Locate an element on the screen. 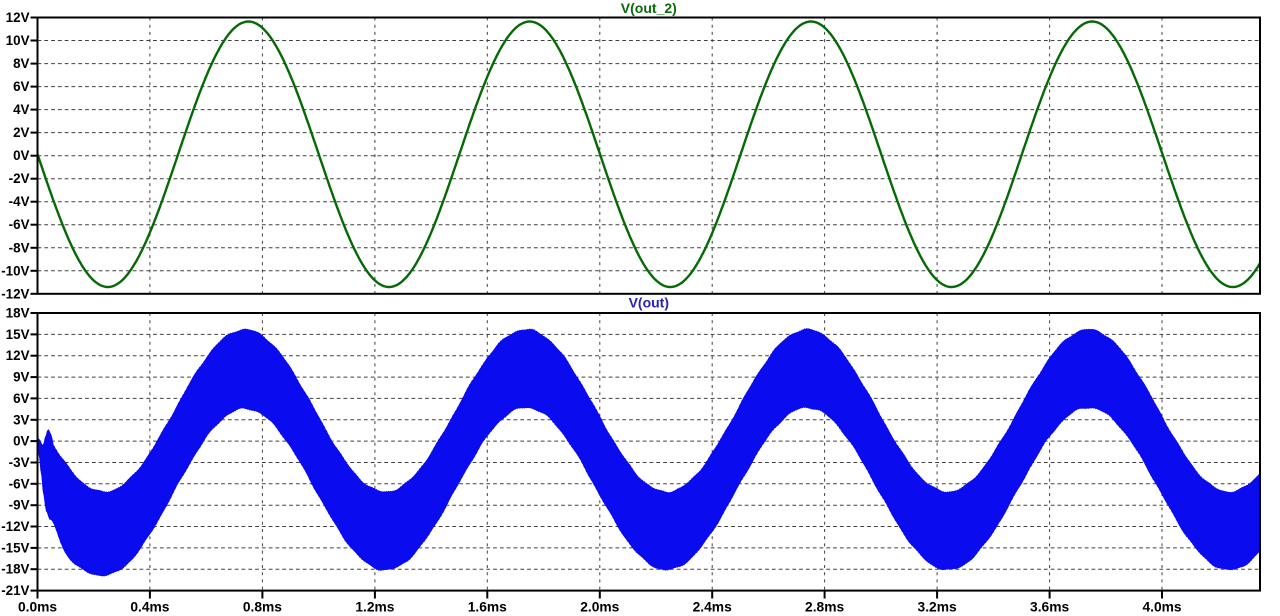 This screenshot has height=616, width=1280. svg-text: 3.6ms is located at coordinates (1049, 607).